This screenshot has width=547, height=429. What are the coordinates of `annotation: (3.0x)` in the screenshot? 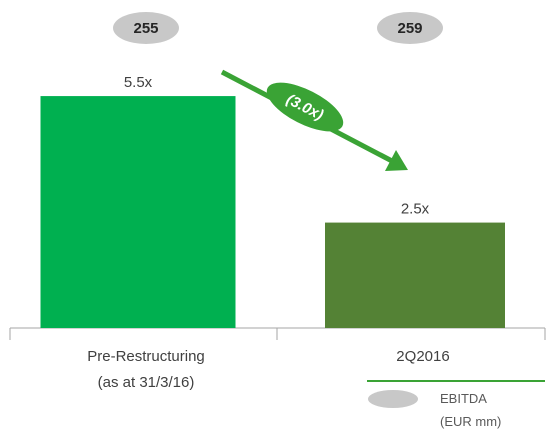 It's located at (305, 107).